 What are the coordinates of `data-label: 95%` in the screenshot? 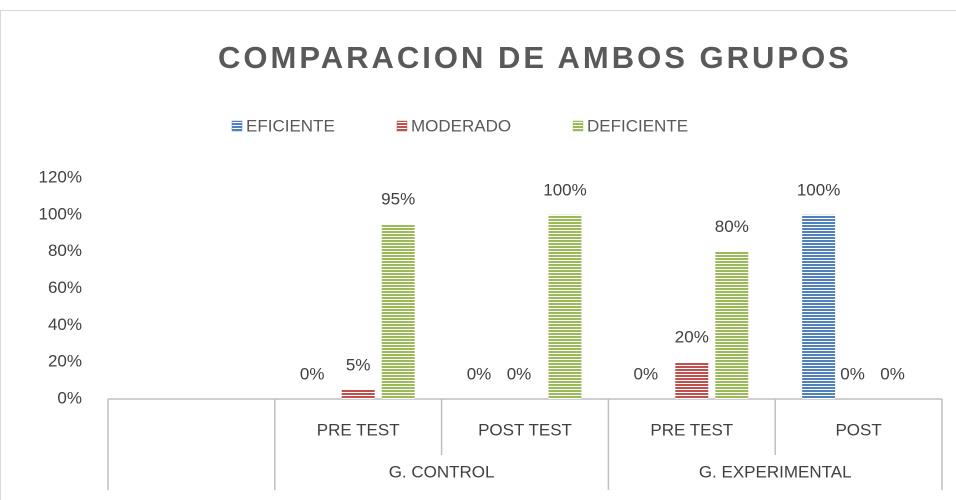 It's located at (398, 199).